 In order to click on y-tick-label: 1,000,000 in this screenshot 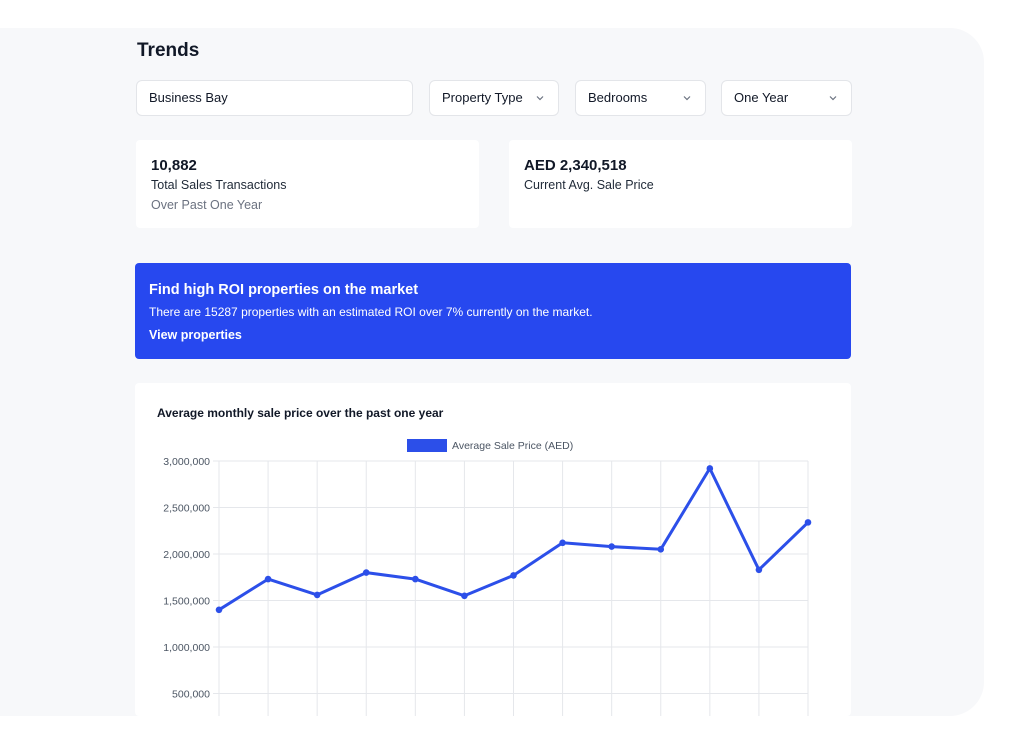, I will do `click(186, 648)`.